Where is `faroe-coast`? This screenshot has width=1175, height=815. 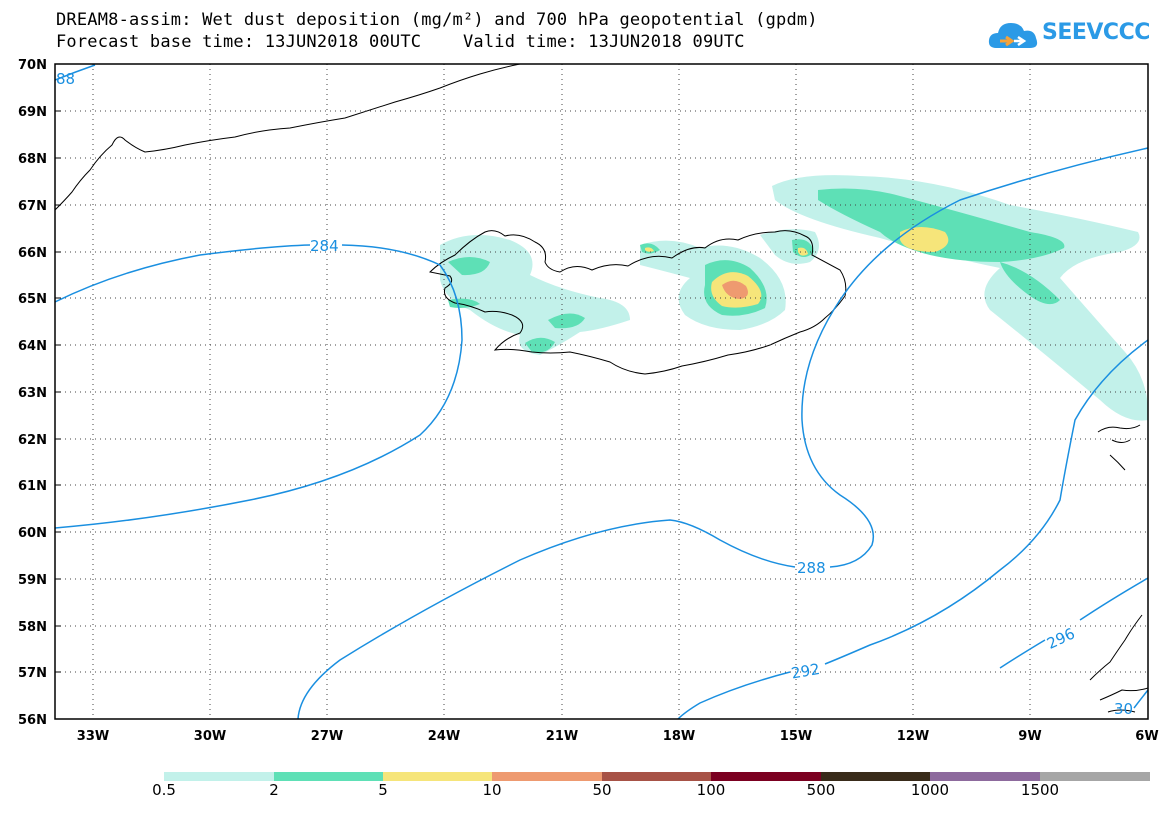
faroe-coast is located at coordinates (1119, 447).